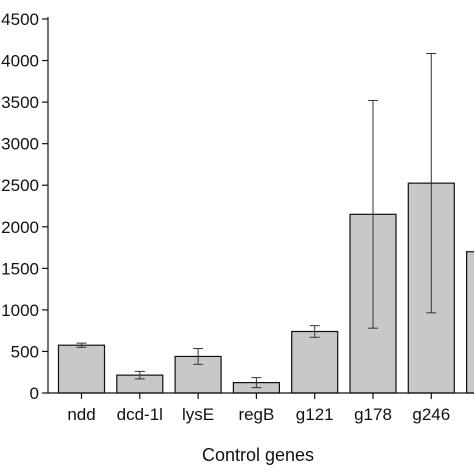 The height and width of the screenshot is (474, 474). I want to click on y-axis-ticks: 0 500 1000 1500 2000 2500 3000 3500 4000 4500, so click(24, 206).